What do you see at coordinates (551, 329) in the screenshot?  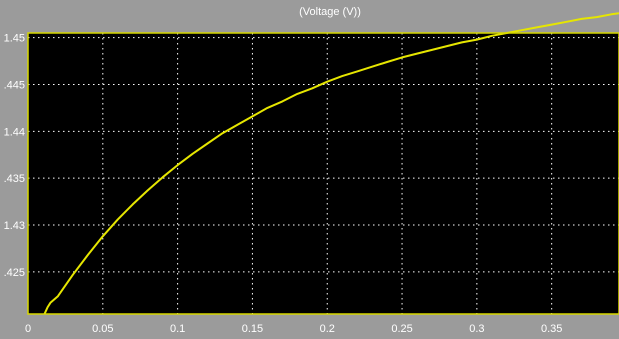 I see `x-tick-label: 0.35` at bounding box center [551, 329].